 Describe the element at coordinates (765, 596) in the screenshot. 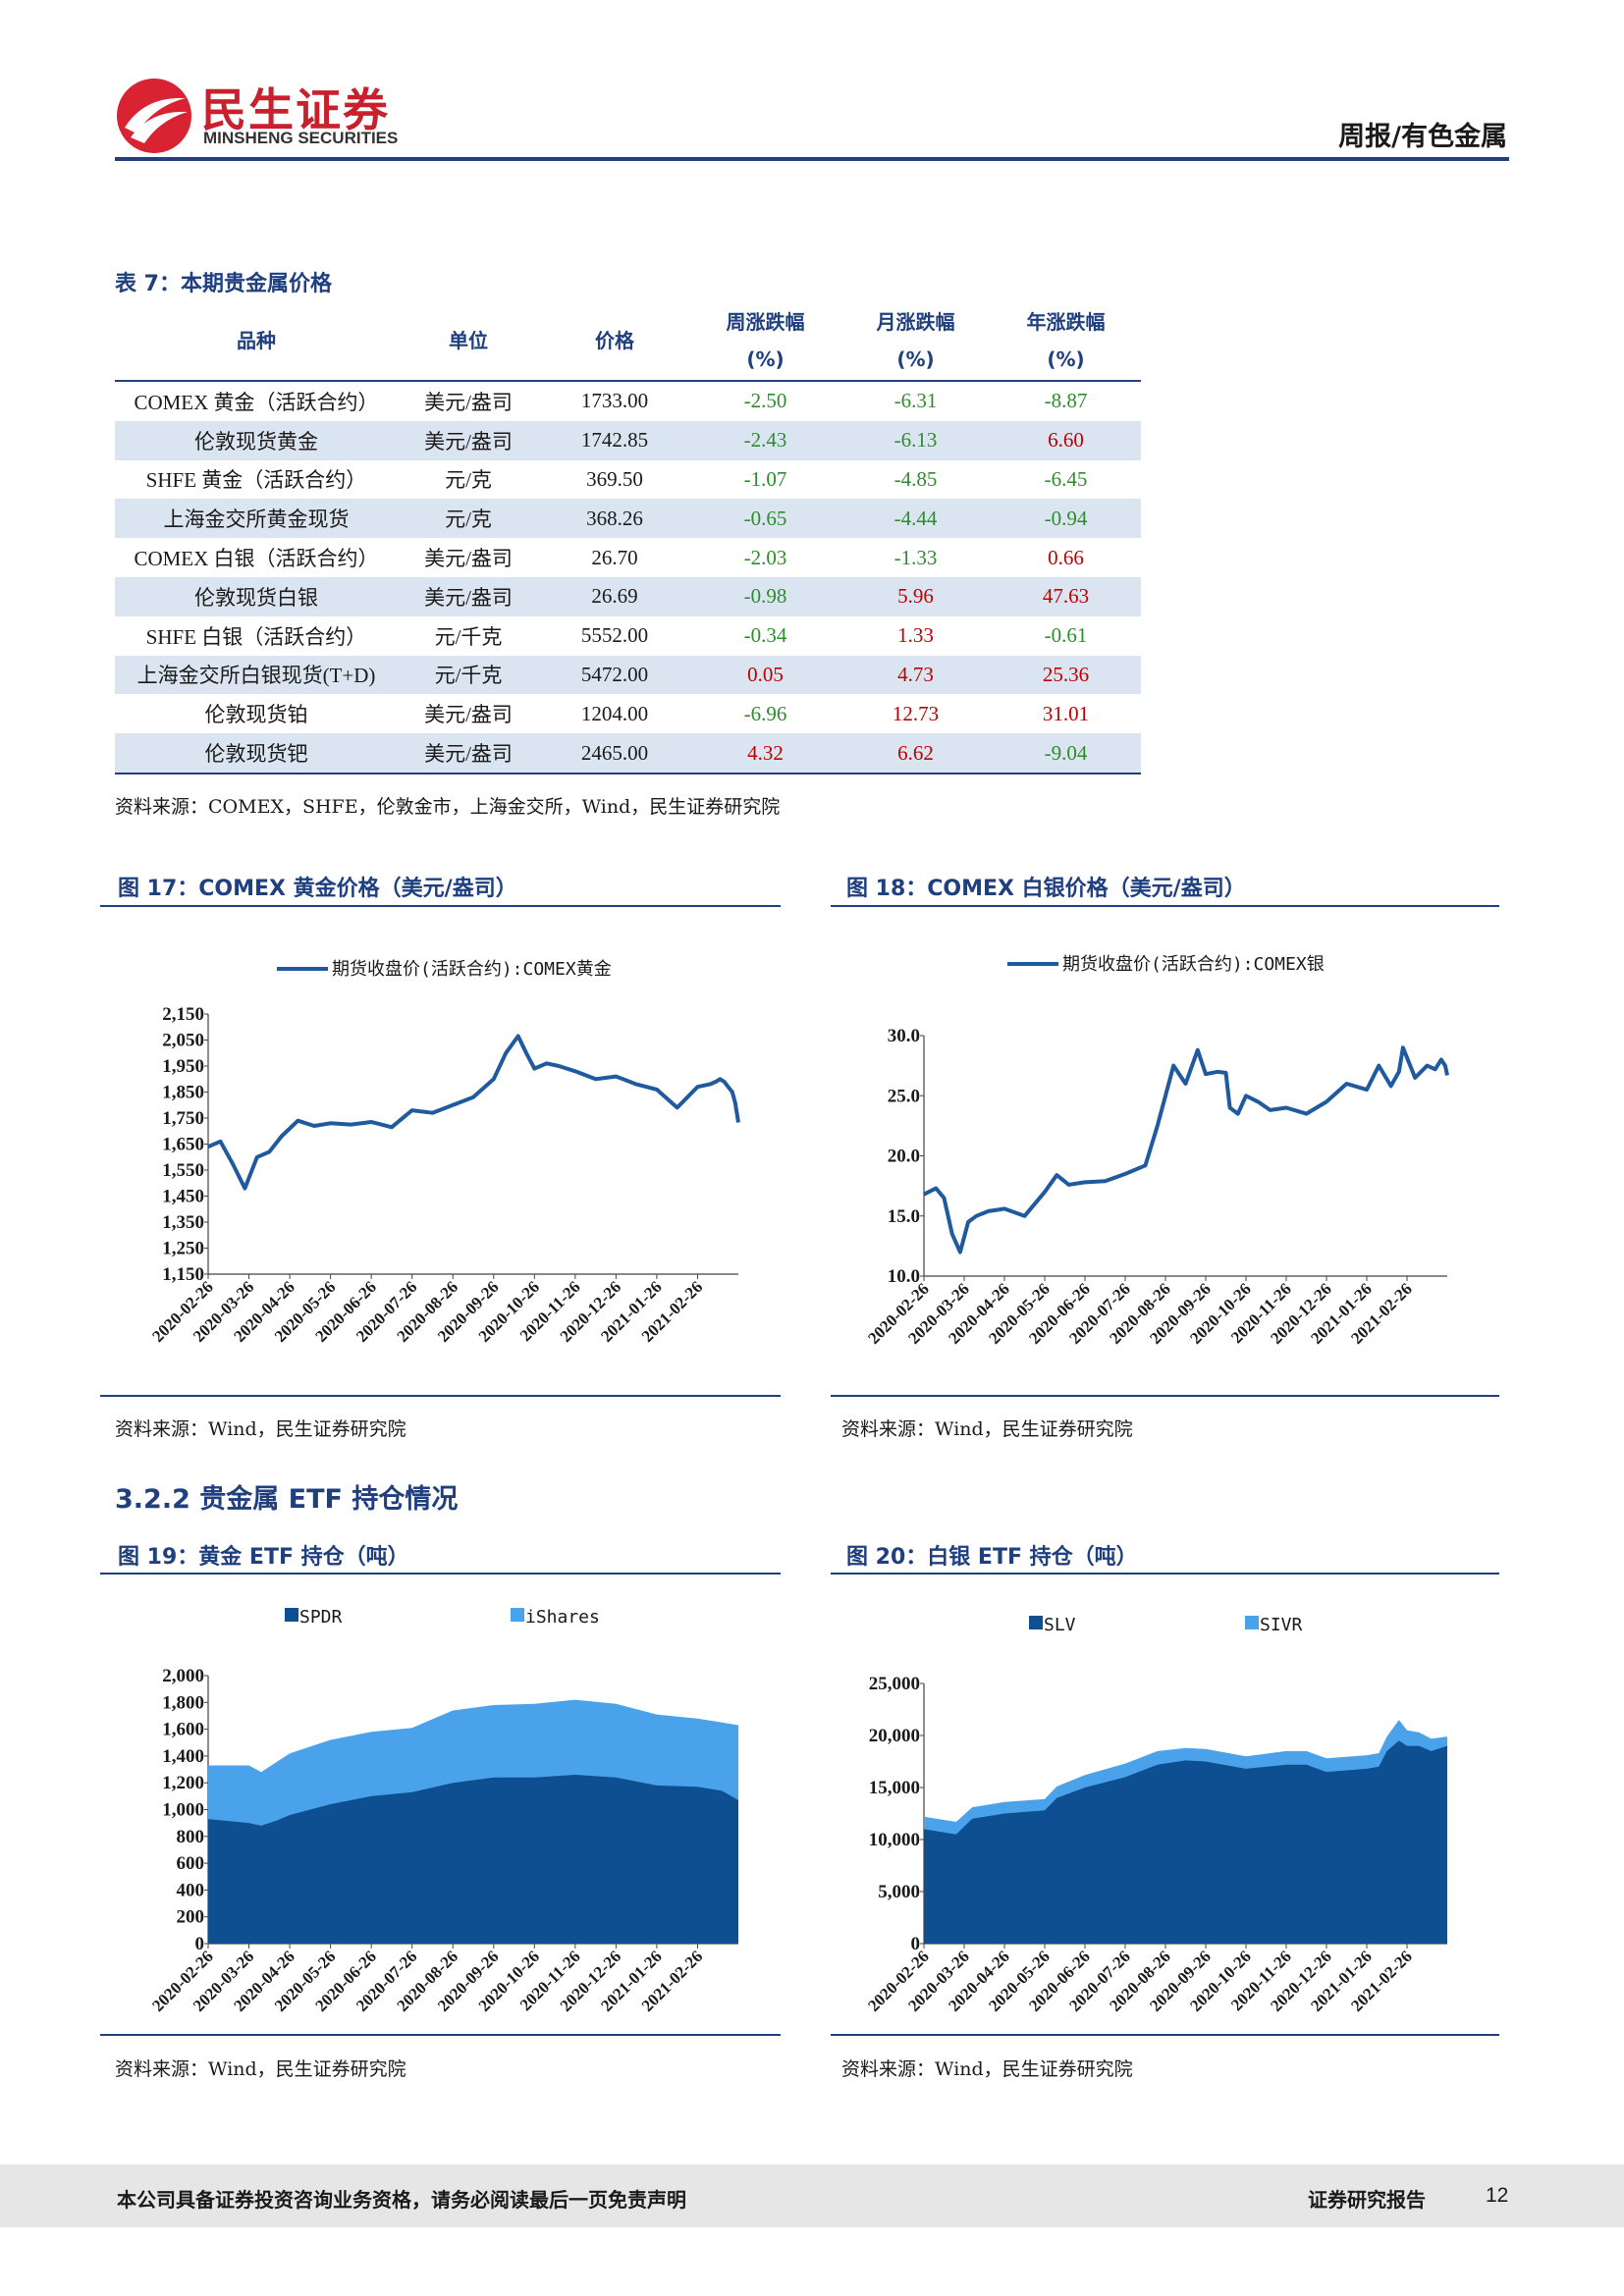

I see `cell-weekly-change: -0.98` at that location.